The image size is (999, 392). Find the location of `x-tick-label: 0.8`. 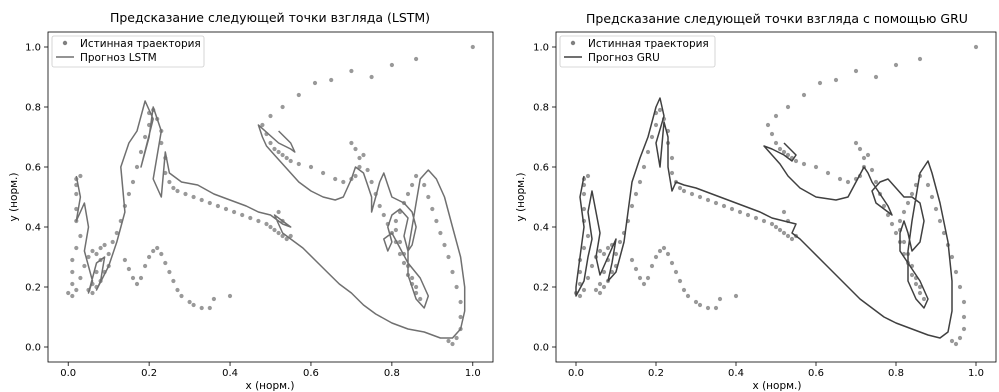

x-tick-label: 0.8 is located at coordinates (896, 373).